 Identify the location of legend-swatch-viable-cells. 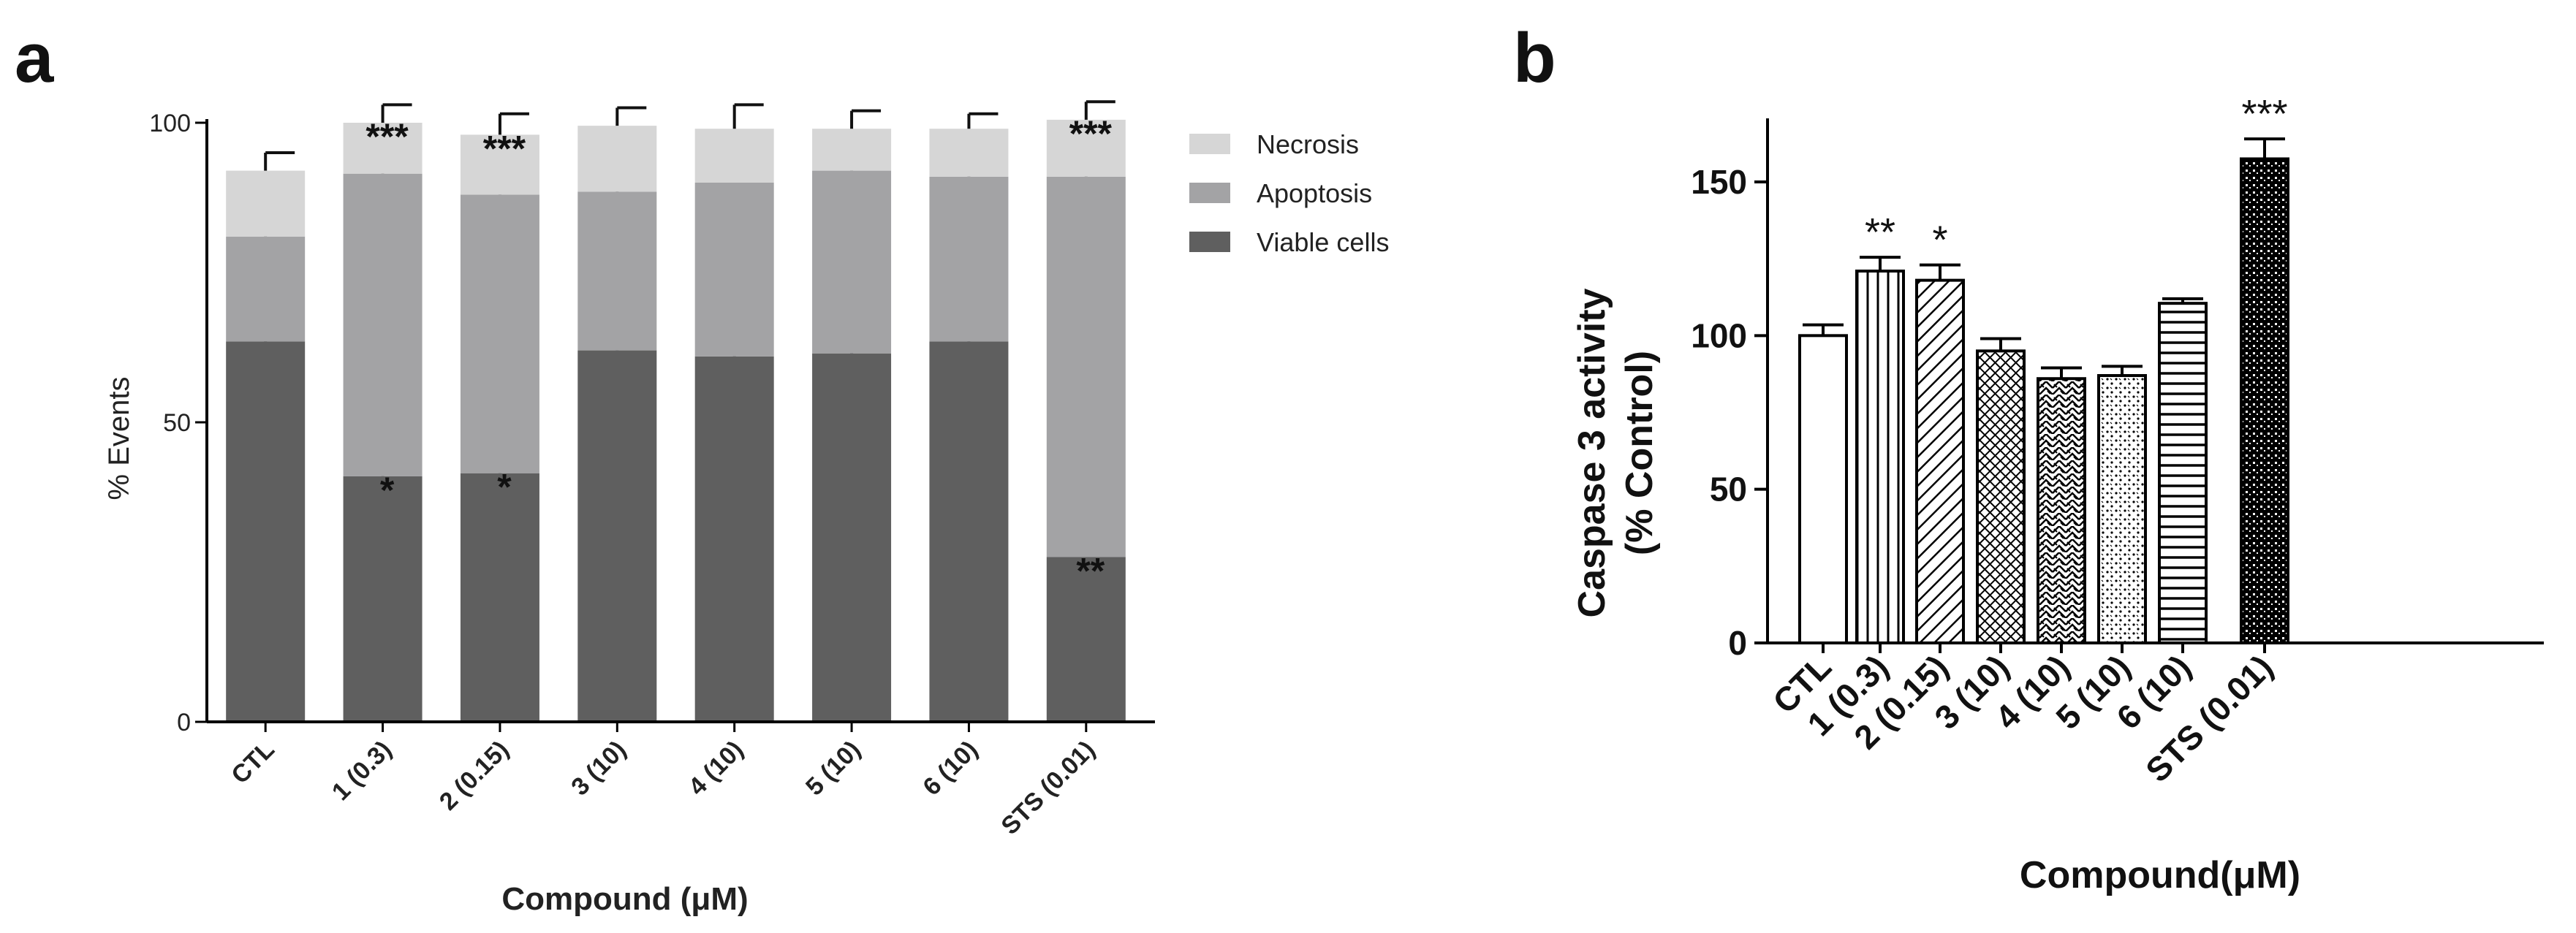
(1209, 242).